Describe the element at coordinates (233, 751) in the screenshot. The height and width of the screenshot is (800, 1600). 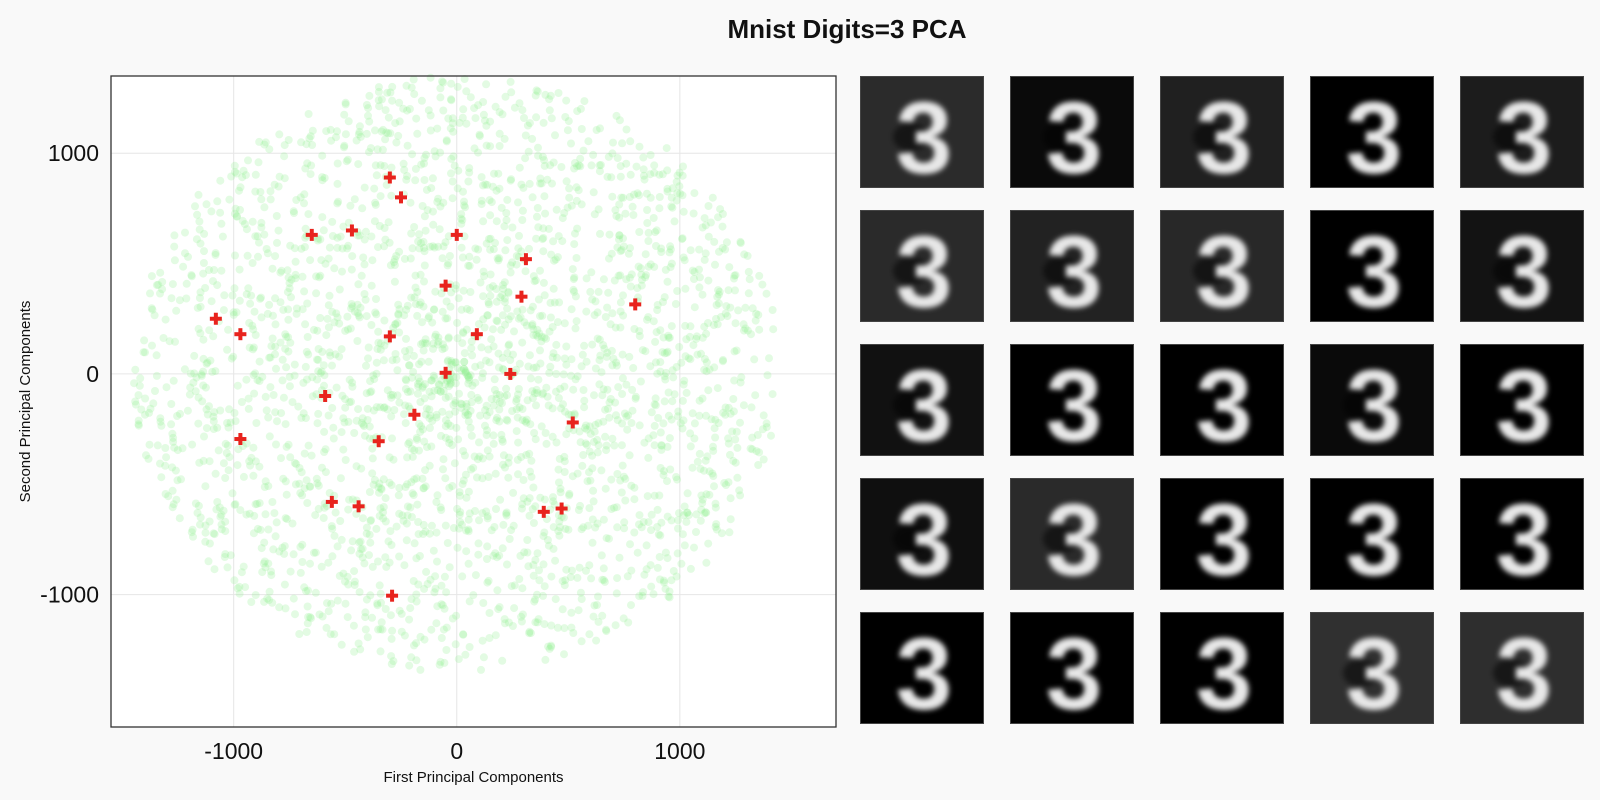
I see `x-tick-label: -1000` at that location.